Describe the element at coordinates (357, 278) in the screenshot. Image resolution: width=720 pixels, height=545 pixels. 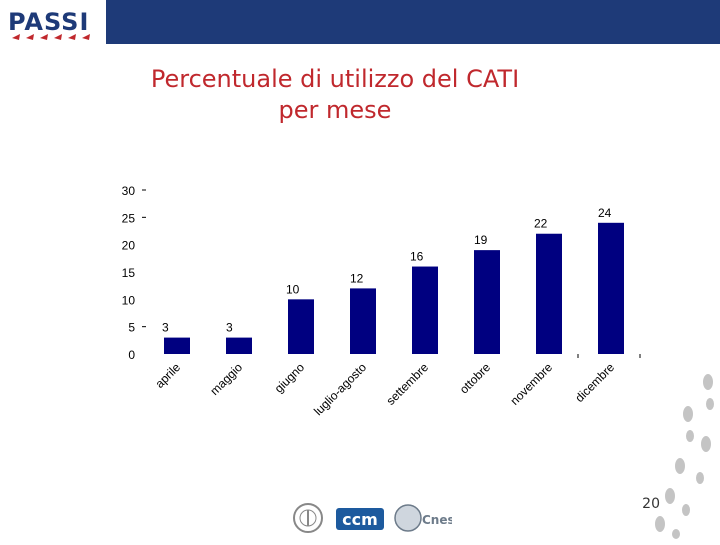
I see `data-label-luglio-agosto: 12` at that location.